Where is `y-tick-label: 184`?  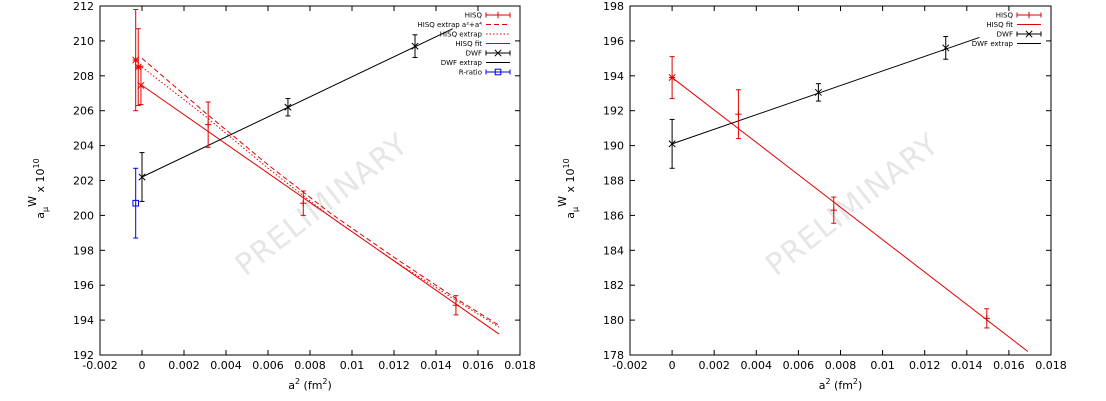
y-tick-label: 184 is located at coordinates (613, 250).